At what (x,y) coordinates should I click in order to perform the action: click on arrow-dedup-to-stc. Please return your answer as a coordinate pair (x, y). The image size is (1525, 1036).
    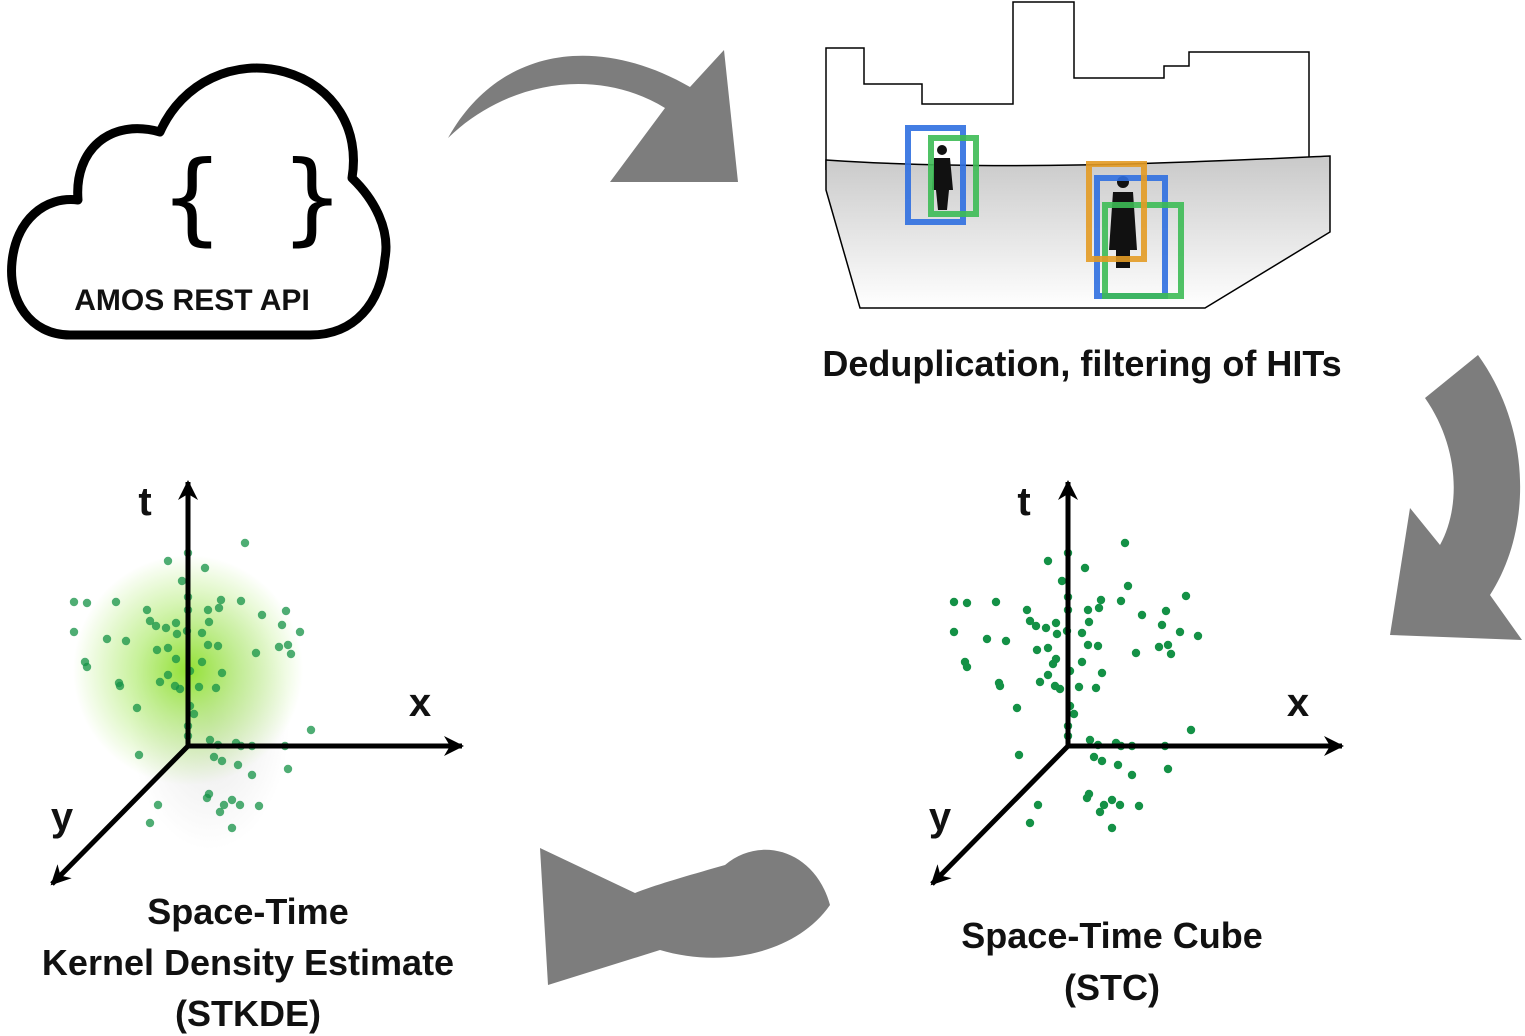
    Looking at the image, I should click on (1456, 497).